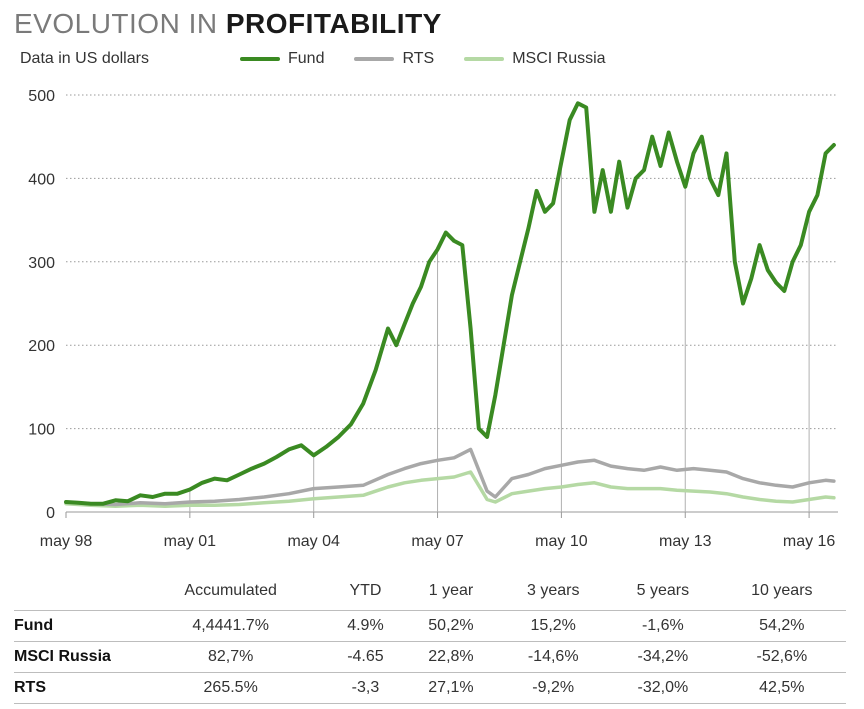 The image size is (864, 709). What do you see at coordinates (451, 590) in the screenshot?
I see `table-header-cell: 1 year` at bounding box center [451, 590].